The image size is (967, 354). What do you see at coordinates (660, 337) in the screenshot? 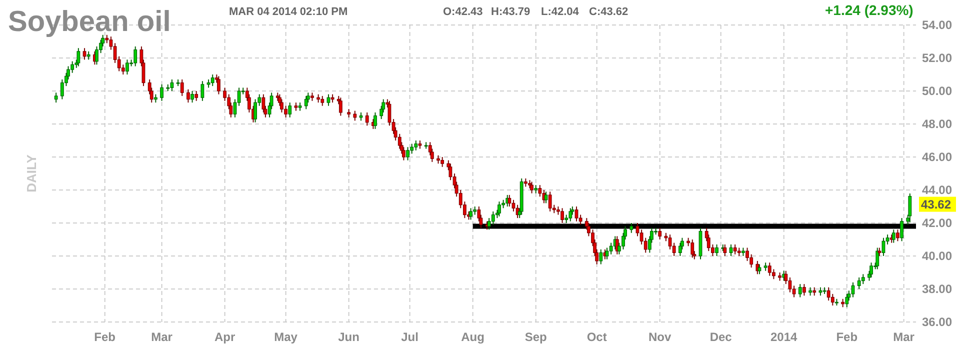
I see `x-tick-label: Nov` at bounding box center [660, 337].